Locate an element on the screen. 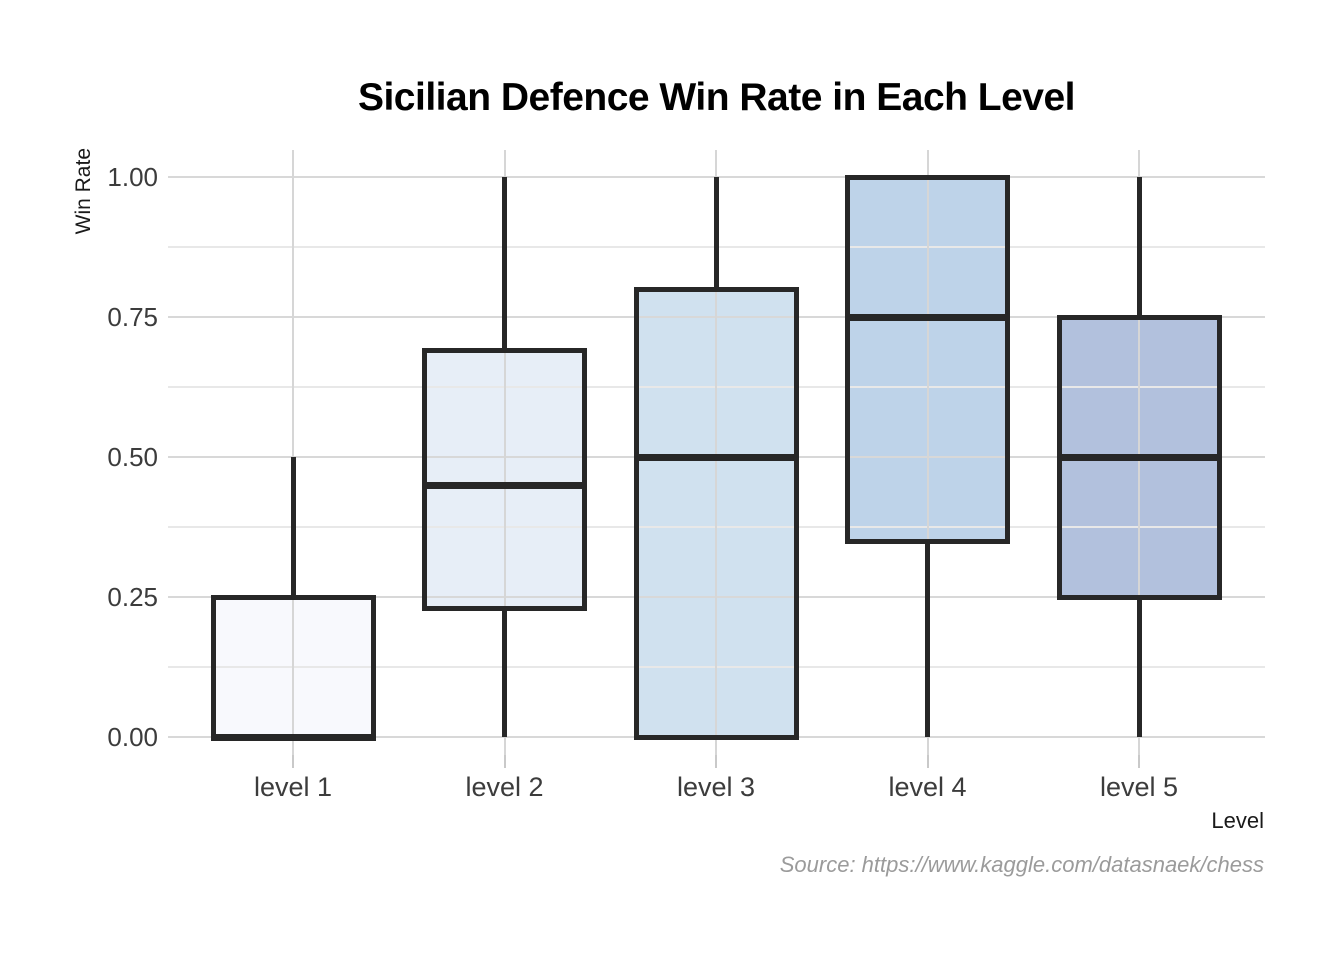 Image resolution: width=1344 pixels, height=960 pixels. y-tick-label: 0.00 is located at coordinates (132, 737).